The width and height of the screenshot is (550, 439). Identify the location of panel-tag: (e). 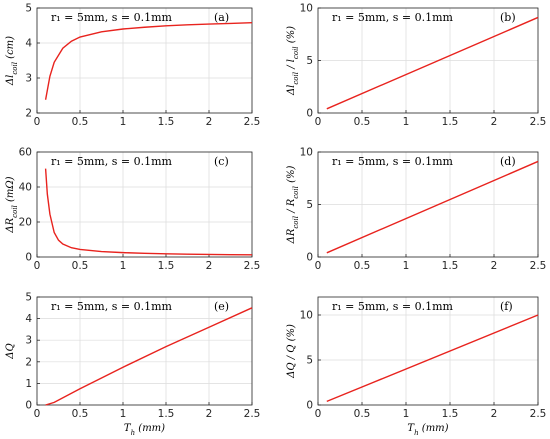
(221, 306).